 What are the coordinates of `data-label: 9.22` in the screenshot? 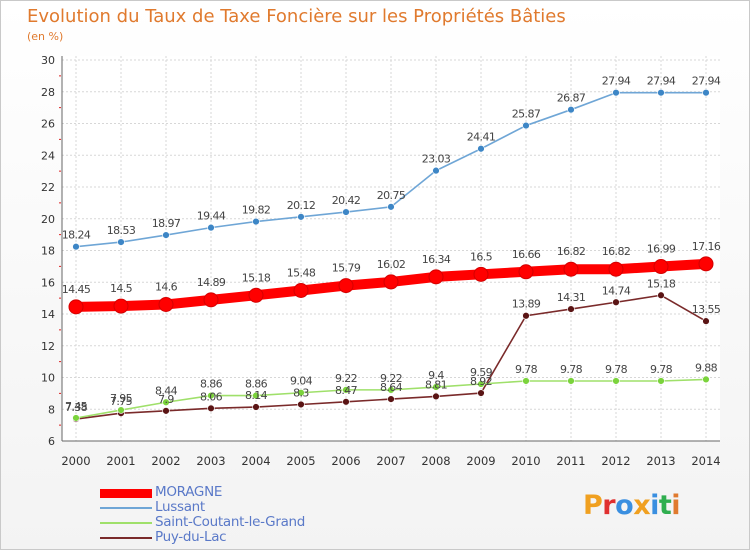 It's located at (346, 378).